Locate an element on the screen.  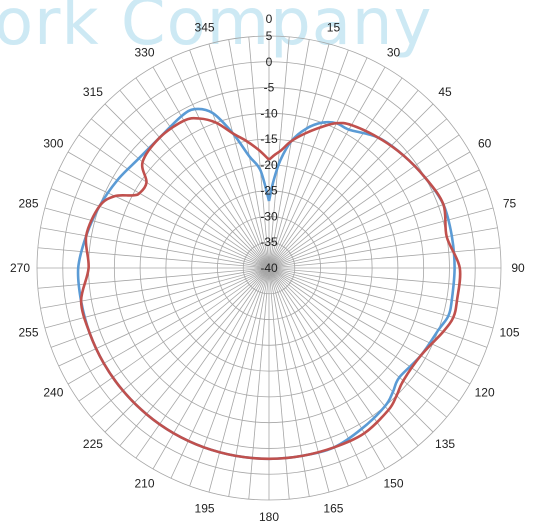
angle-tick-label: 195 is located at coordinates (205, 509).